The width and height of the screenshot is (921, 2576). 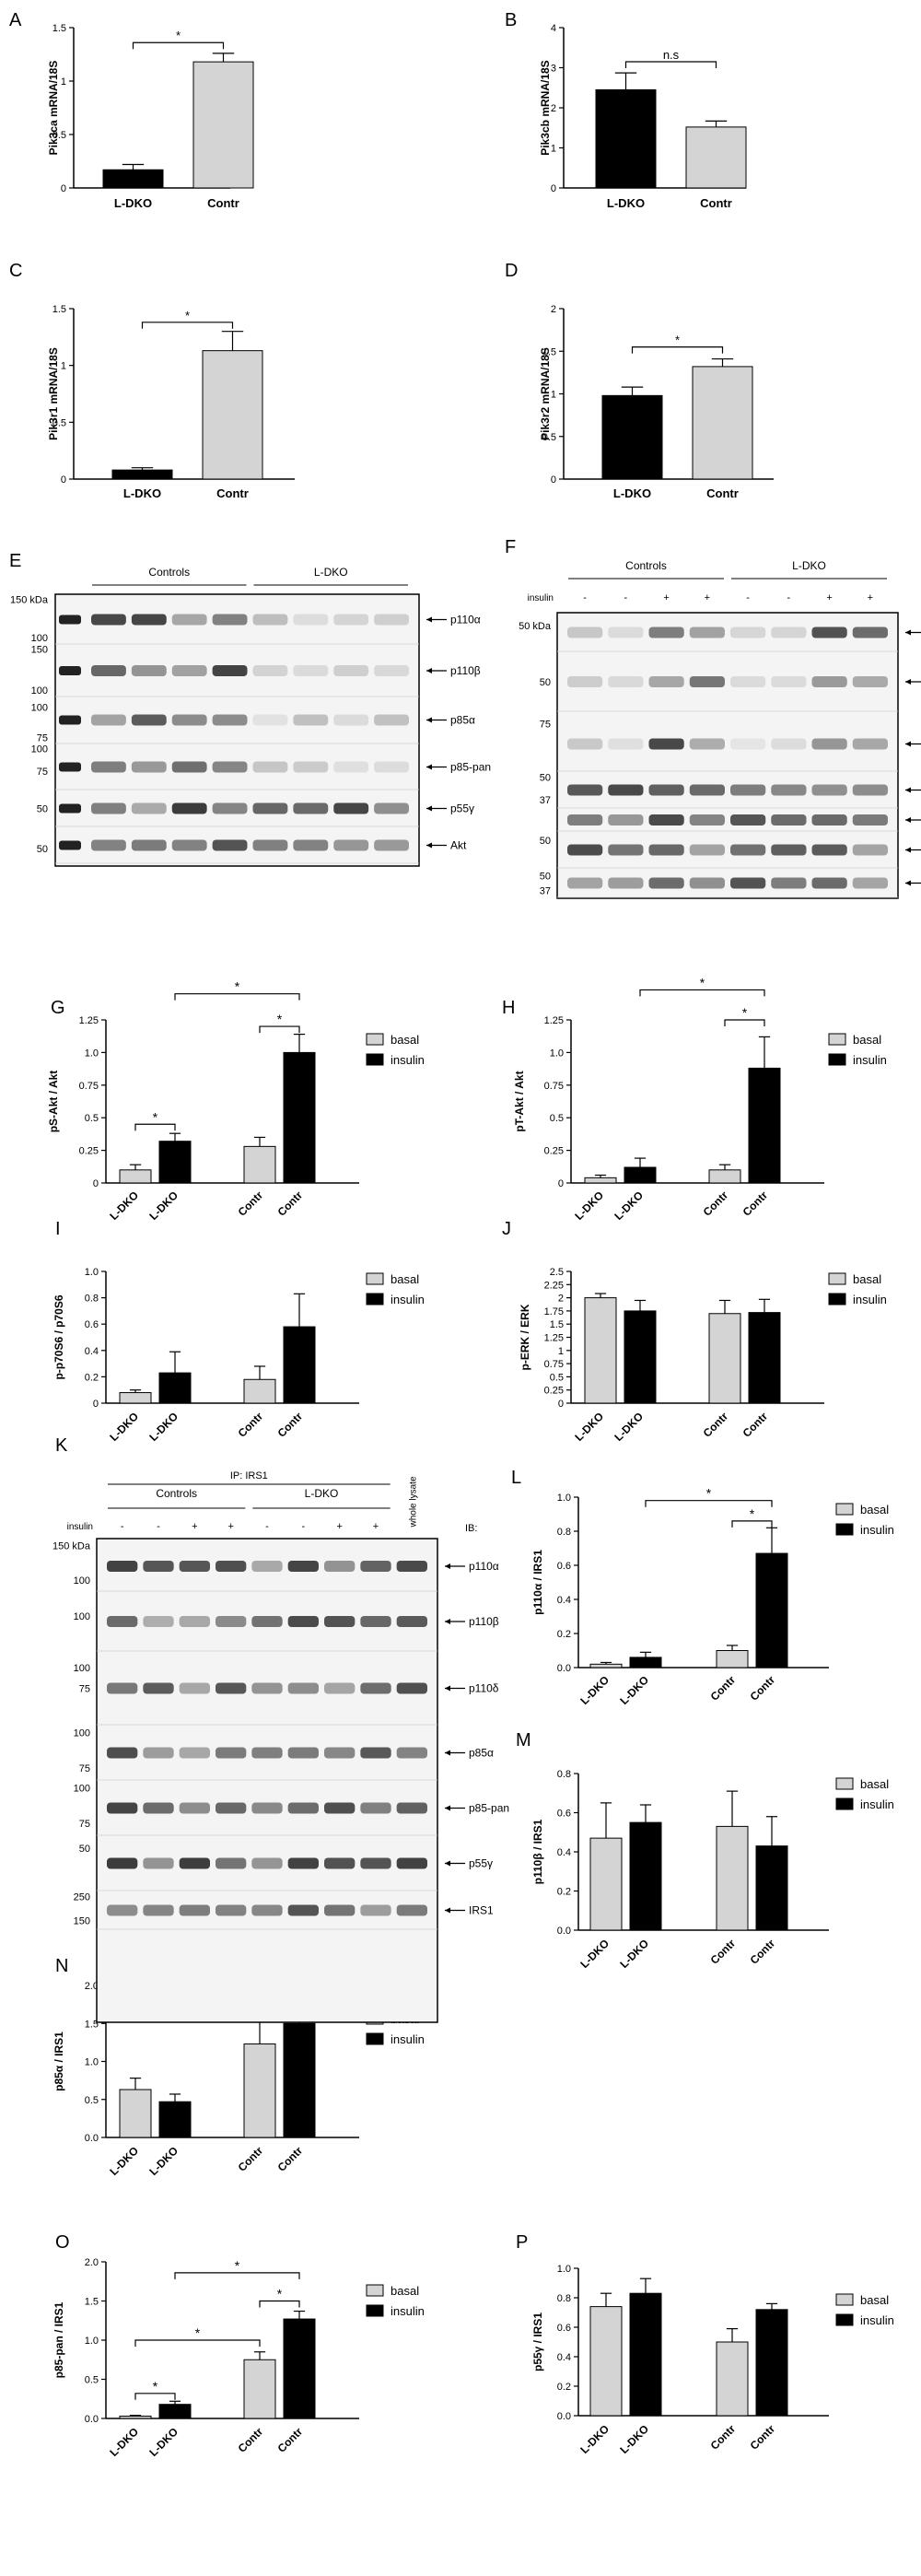 I want to click on insulin-row-label: insulin, so click(x=80, y=1527).